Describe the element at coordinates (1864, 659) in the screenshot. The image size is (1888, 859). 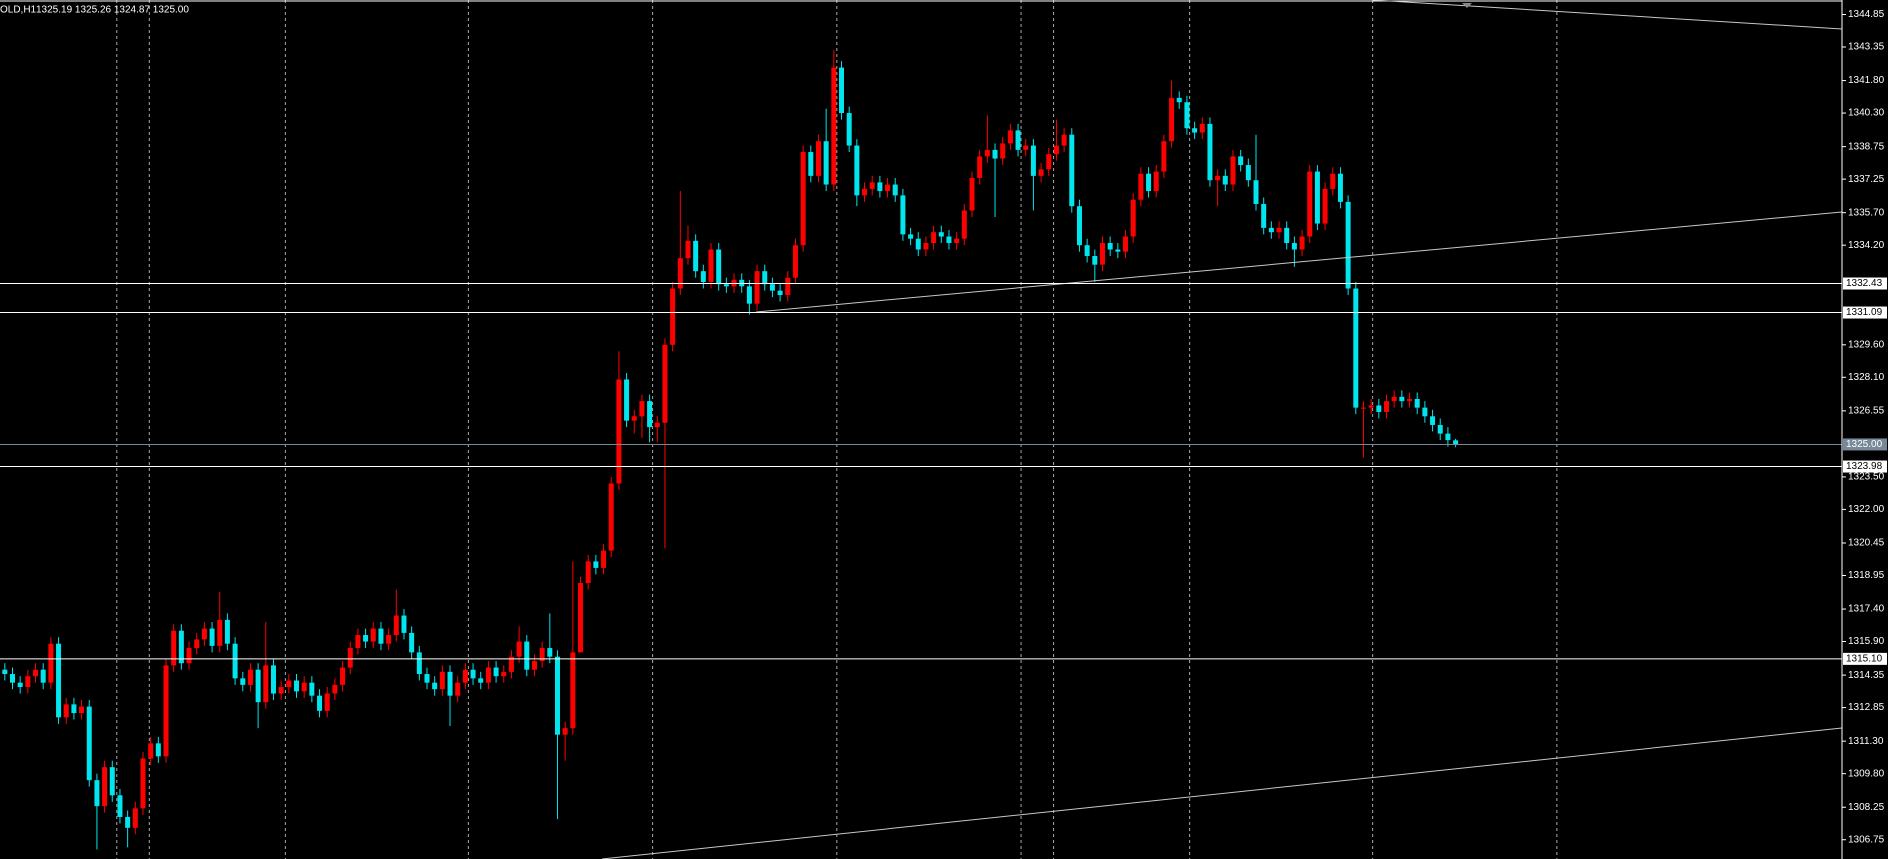
I see `level-label: 1315.10` at that location.